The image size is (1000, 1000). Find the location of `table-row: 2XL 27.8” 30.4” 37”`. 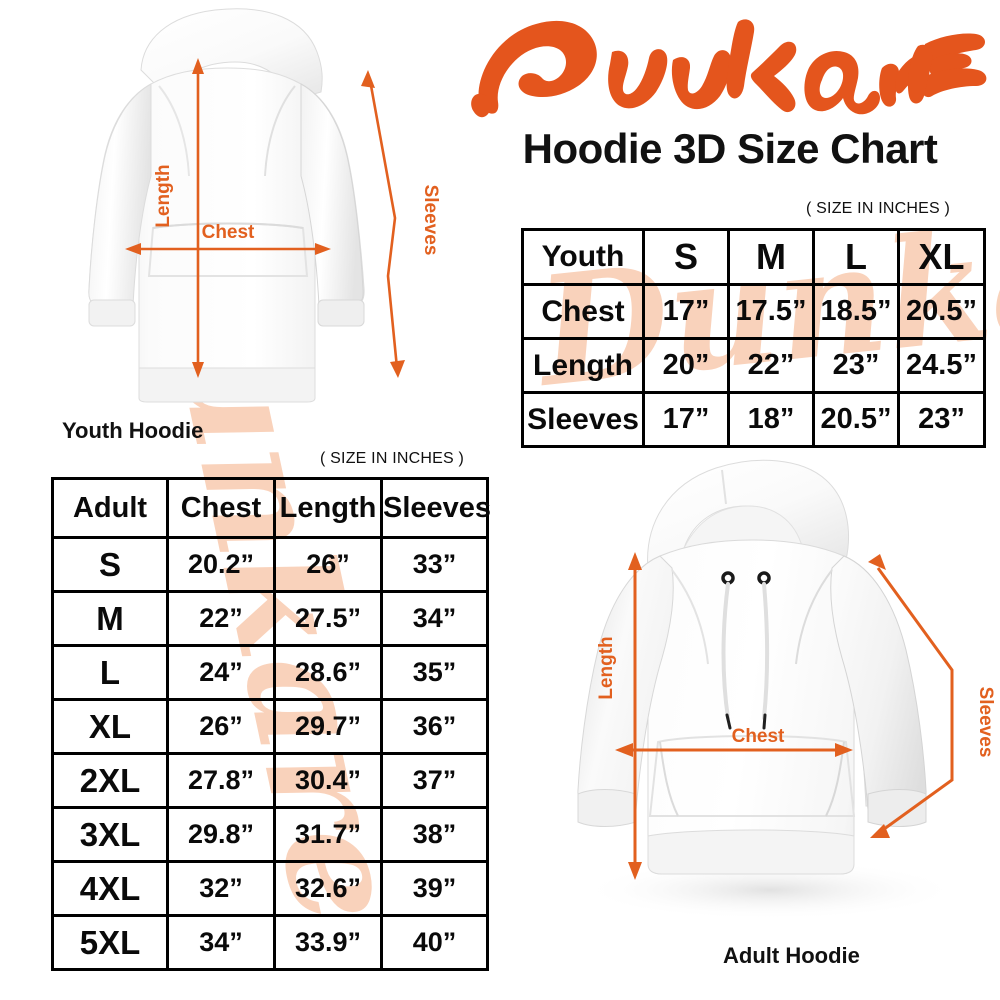

table-row: 2XL 27.8” 30.4” 37” is located at coordinates (270, 780).